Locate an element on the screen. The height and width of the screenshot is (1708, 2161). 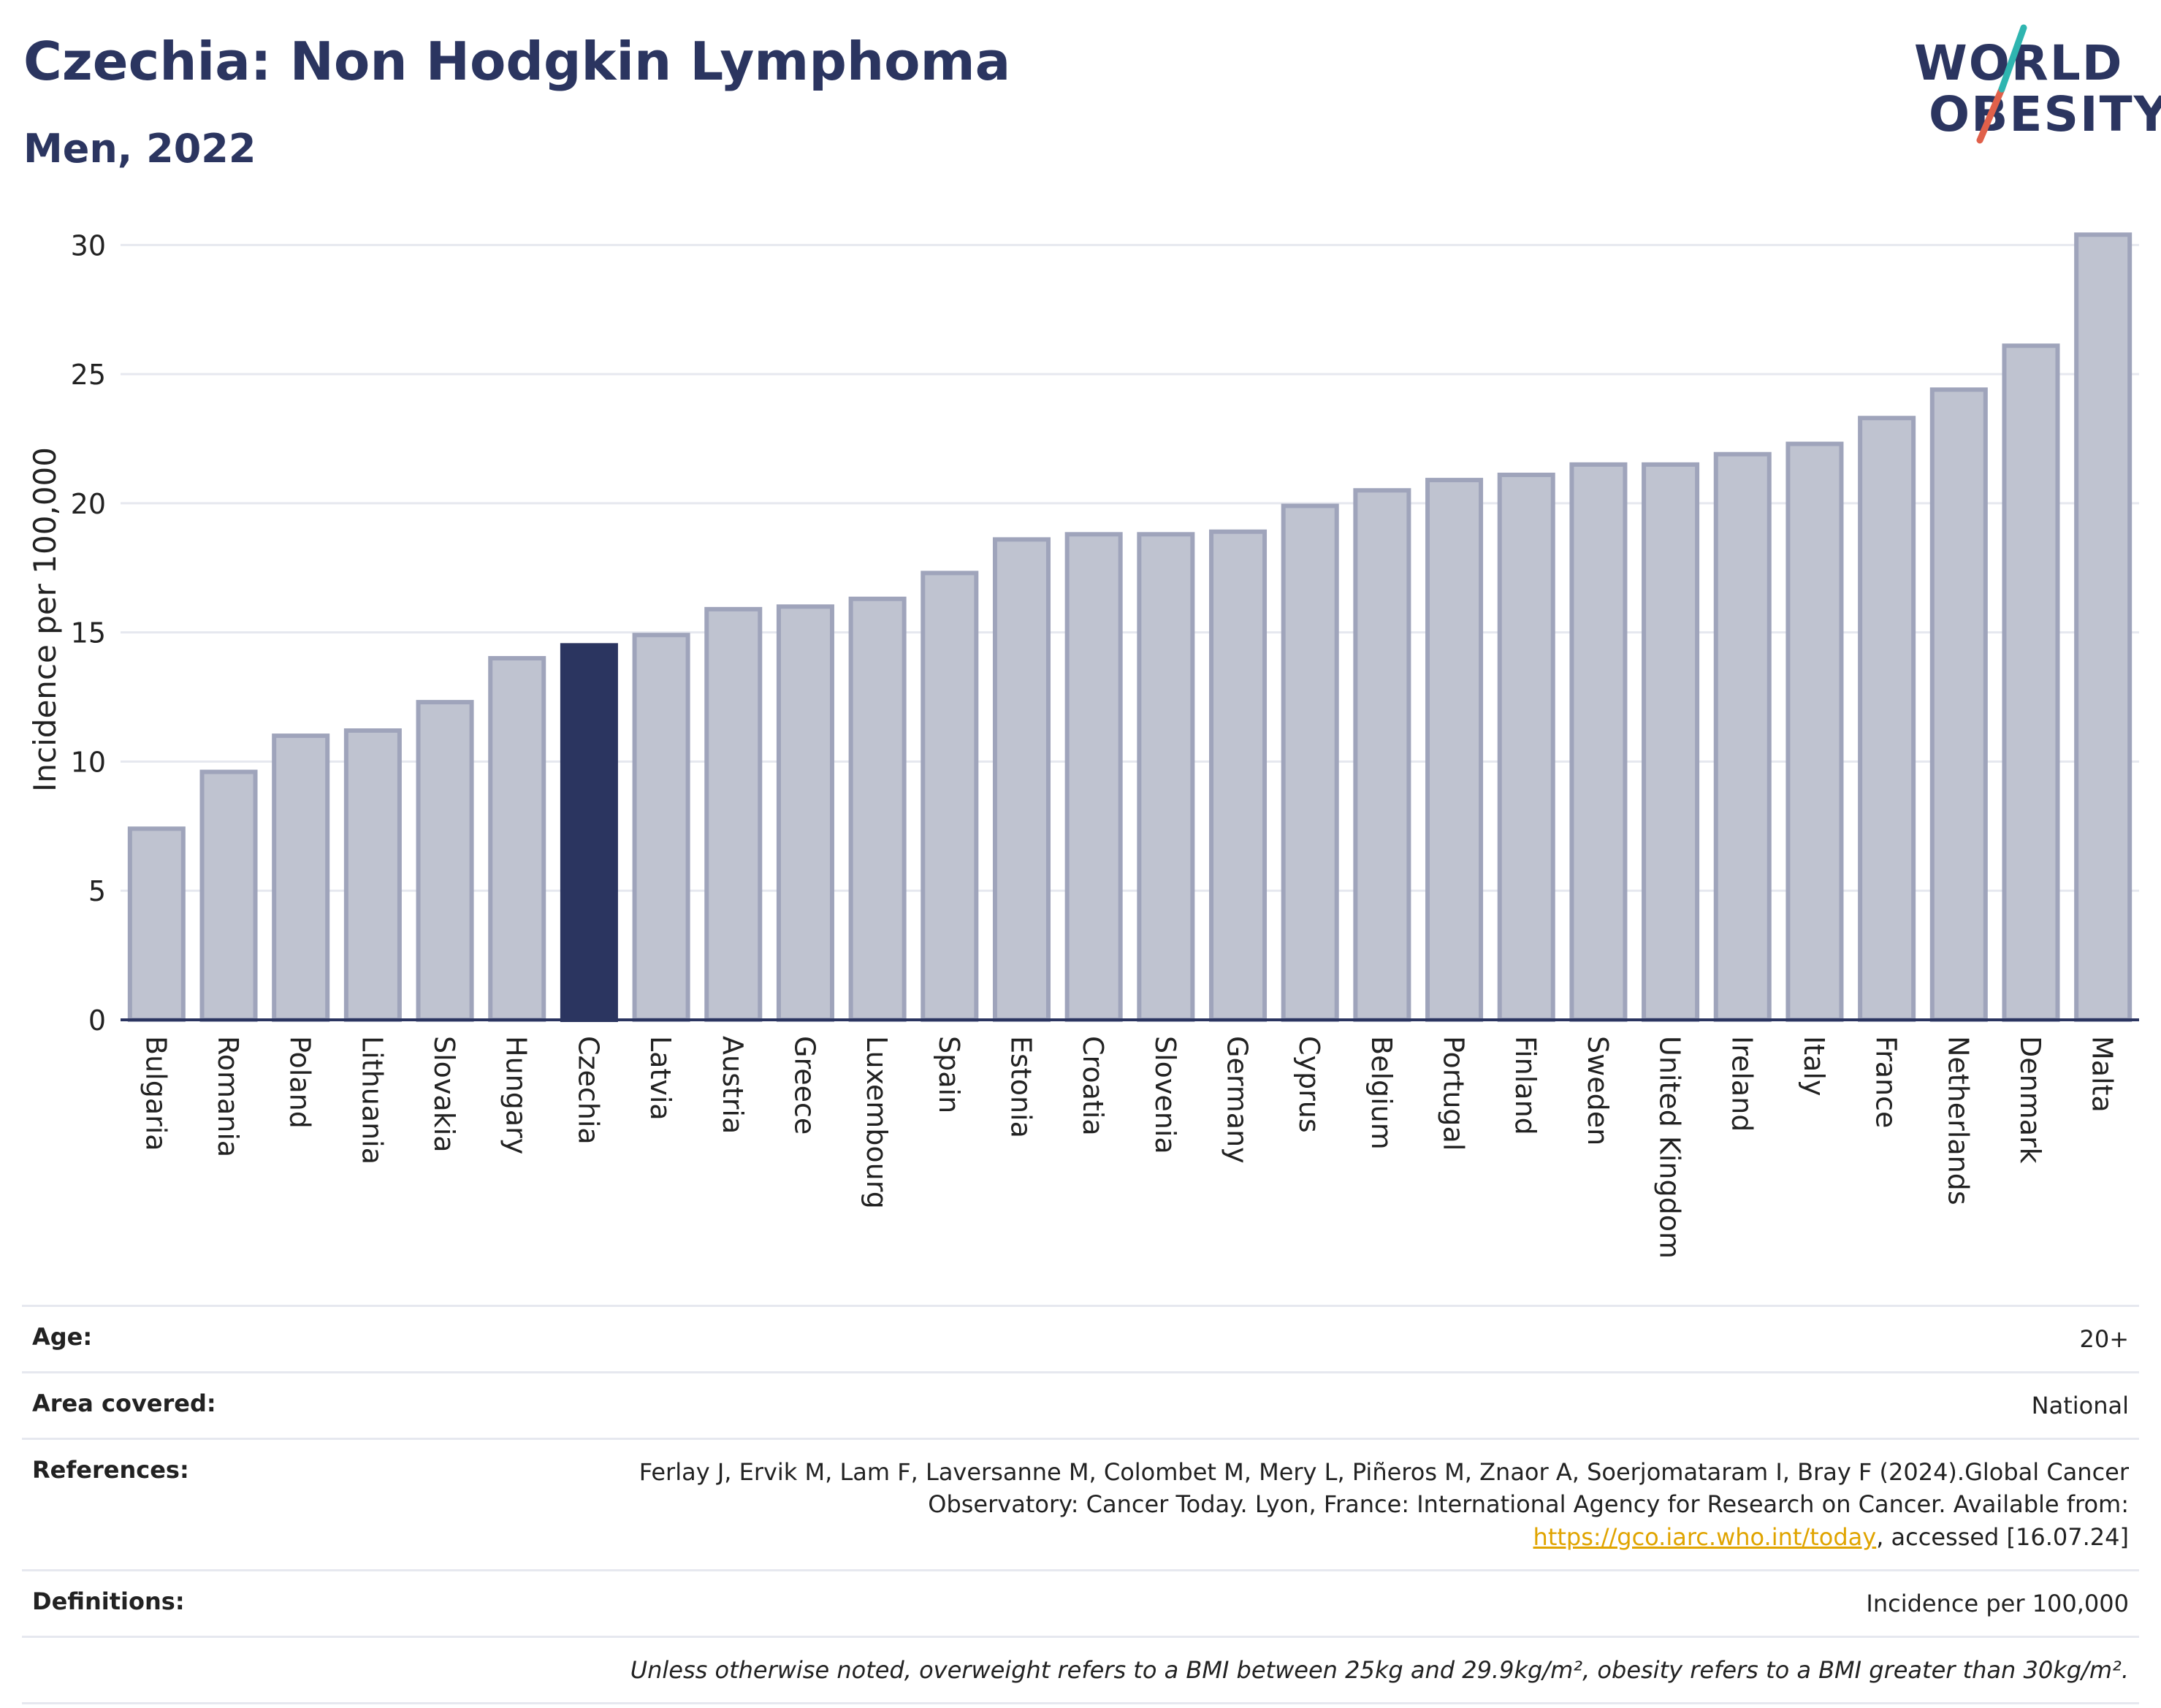
x-tick-label: Finland is located at coordinates (1525, 1085).